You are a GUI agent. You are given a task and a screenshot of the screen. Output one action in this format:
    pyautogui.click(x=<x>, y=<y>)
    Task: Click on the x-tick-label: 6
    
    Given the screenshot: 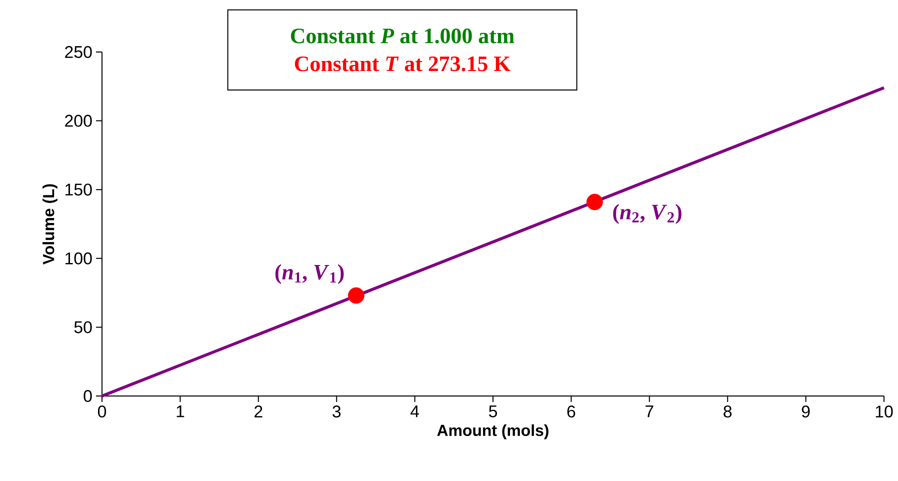 What is the action you would take?
    pyautogui.click(x=571, y=412)
    